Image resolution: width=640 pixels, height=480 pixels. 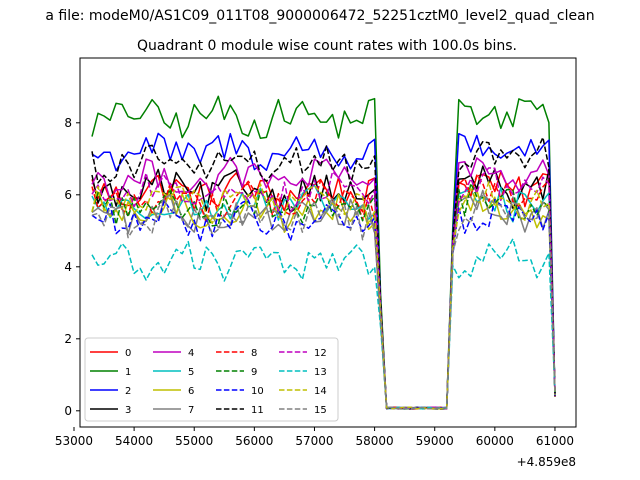 What do you see at coordinates (435, 441) in the screenshot?
I see `x-tick-label: 59000` at bounding box center [435, 441].